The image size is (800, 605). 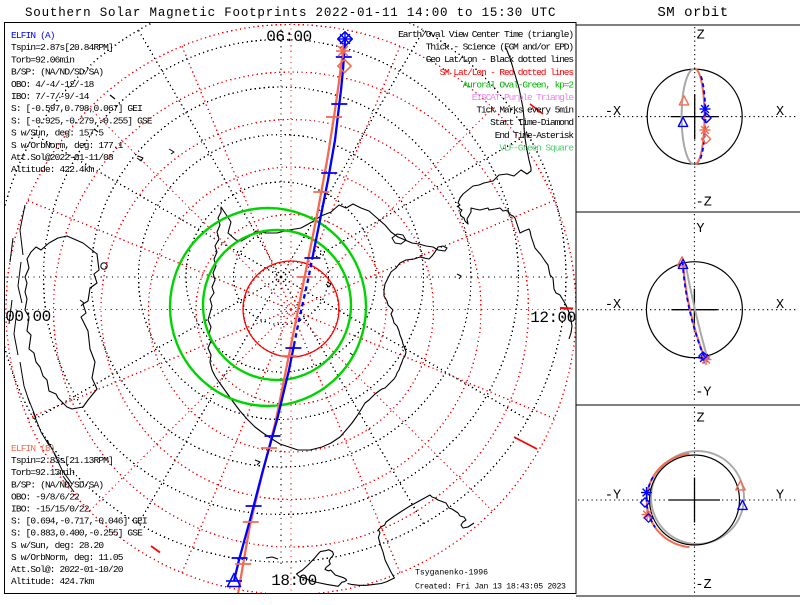 I want to click on svg-text: VLF-Green Square, so click(x=536, y=147).